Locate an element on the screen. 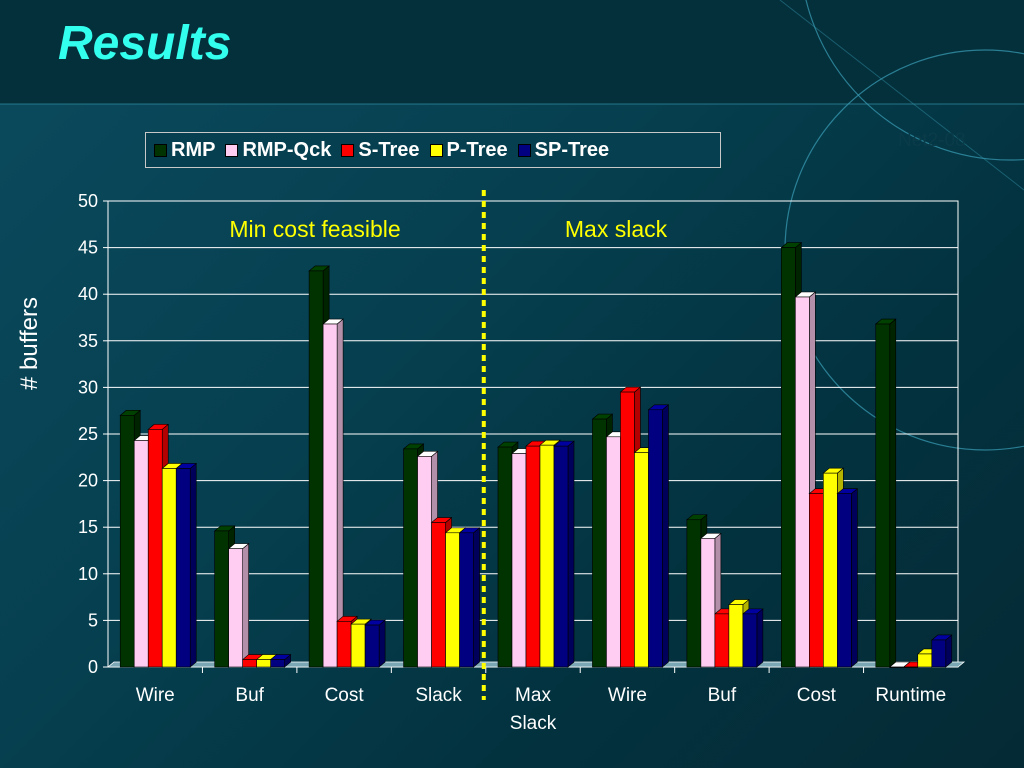  legend-item-p-tree: P-Tree is located at coordinates (468, 150).